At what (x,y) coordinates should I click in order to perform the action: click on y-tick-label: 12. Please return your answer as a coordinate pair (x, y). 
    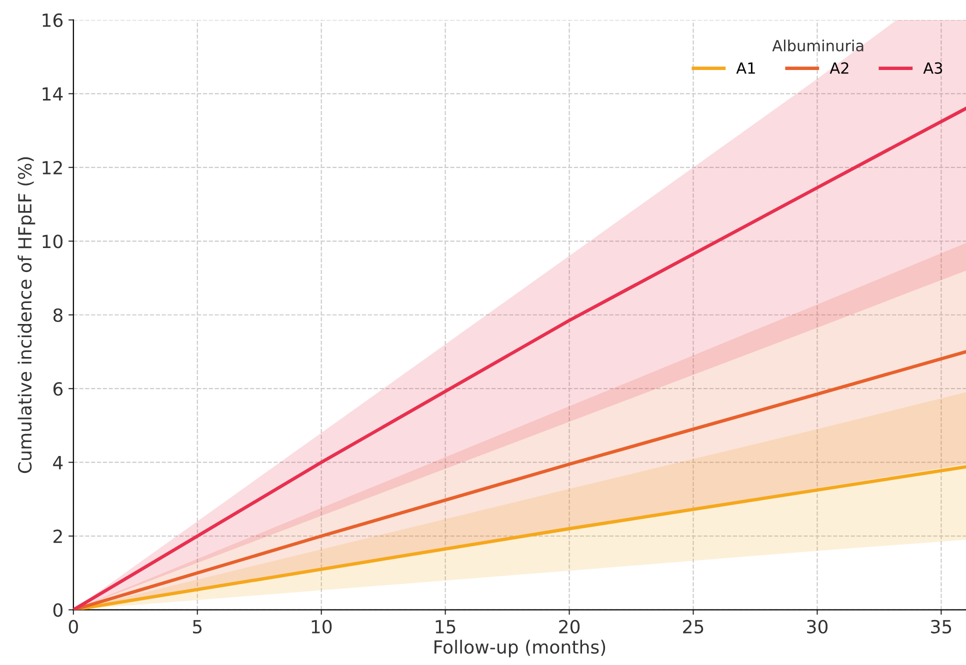
    Looking at the image, I should click on (52, 167).